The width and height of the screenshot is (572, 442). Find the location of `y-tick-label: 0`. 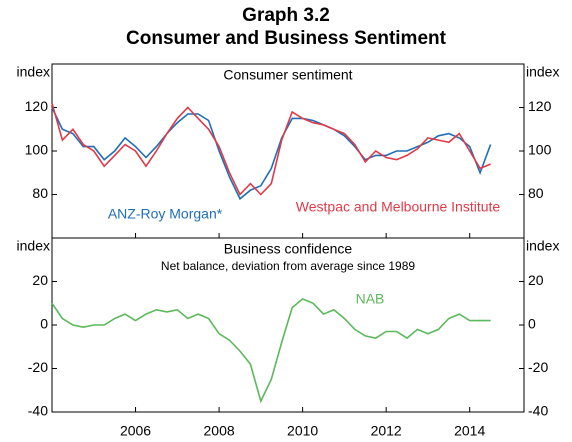

y-tick-label: 0 is located at coordinates (44, 324).